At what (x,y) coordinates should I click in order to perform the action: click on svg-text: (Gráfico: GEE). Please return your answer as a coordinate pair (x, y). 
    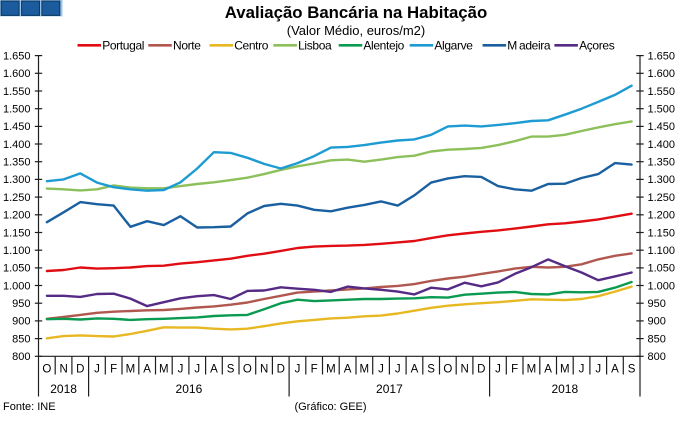
    Looking at the image, I should click on (330, 407).